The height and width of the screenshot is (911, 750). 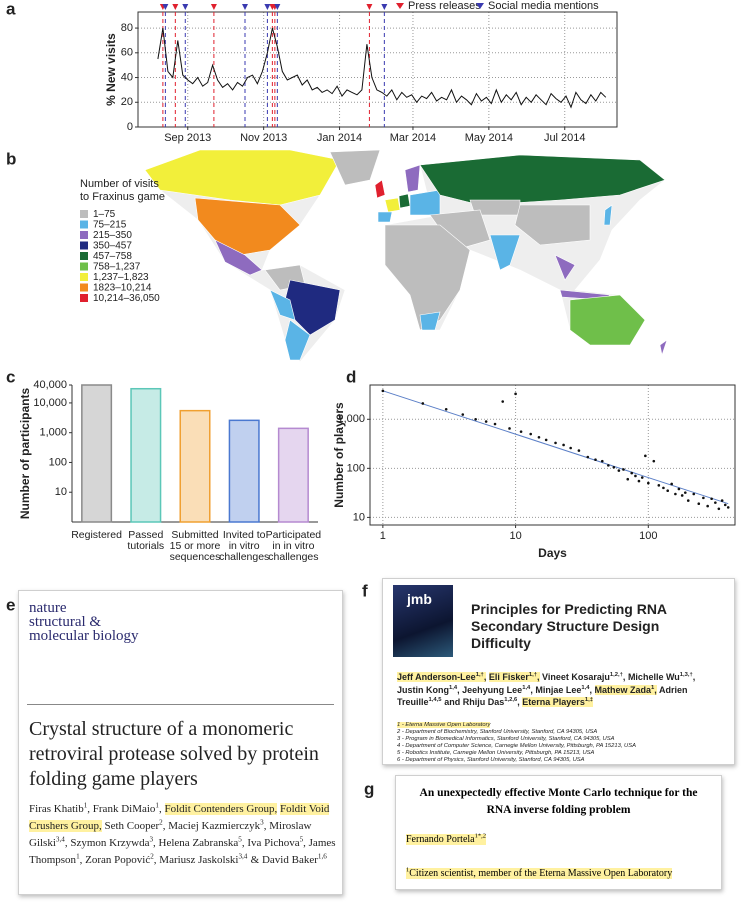 I want to click on y-tick-label: 40,000, so click(x=50, y=385).